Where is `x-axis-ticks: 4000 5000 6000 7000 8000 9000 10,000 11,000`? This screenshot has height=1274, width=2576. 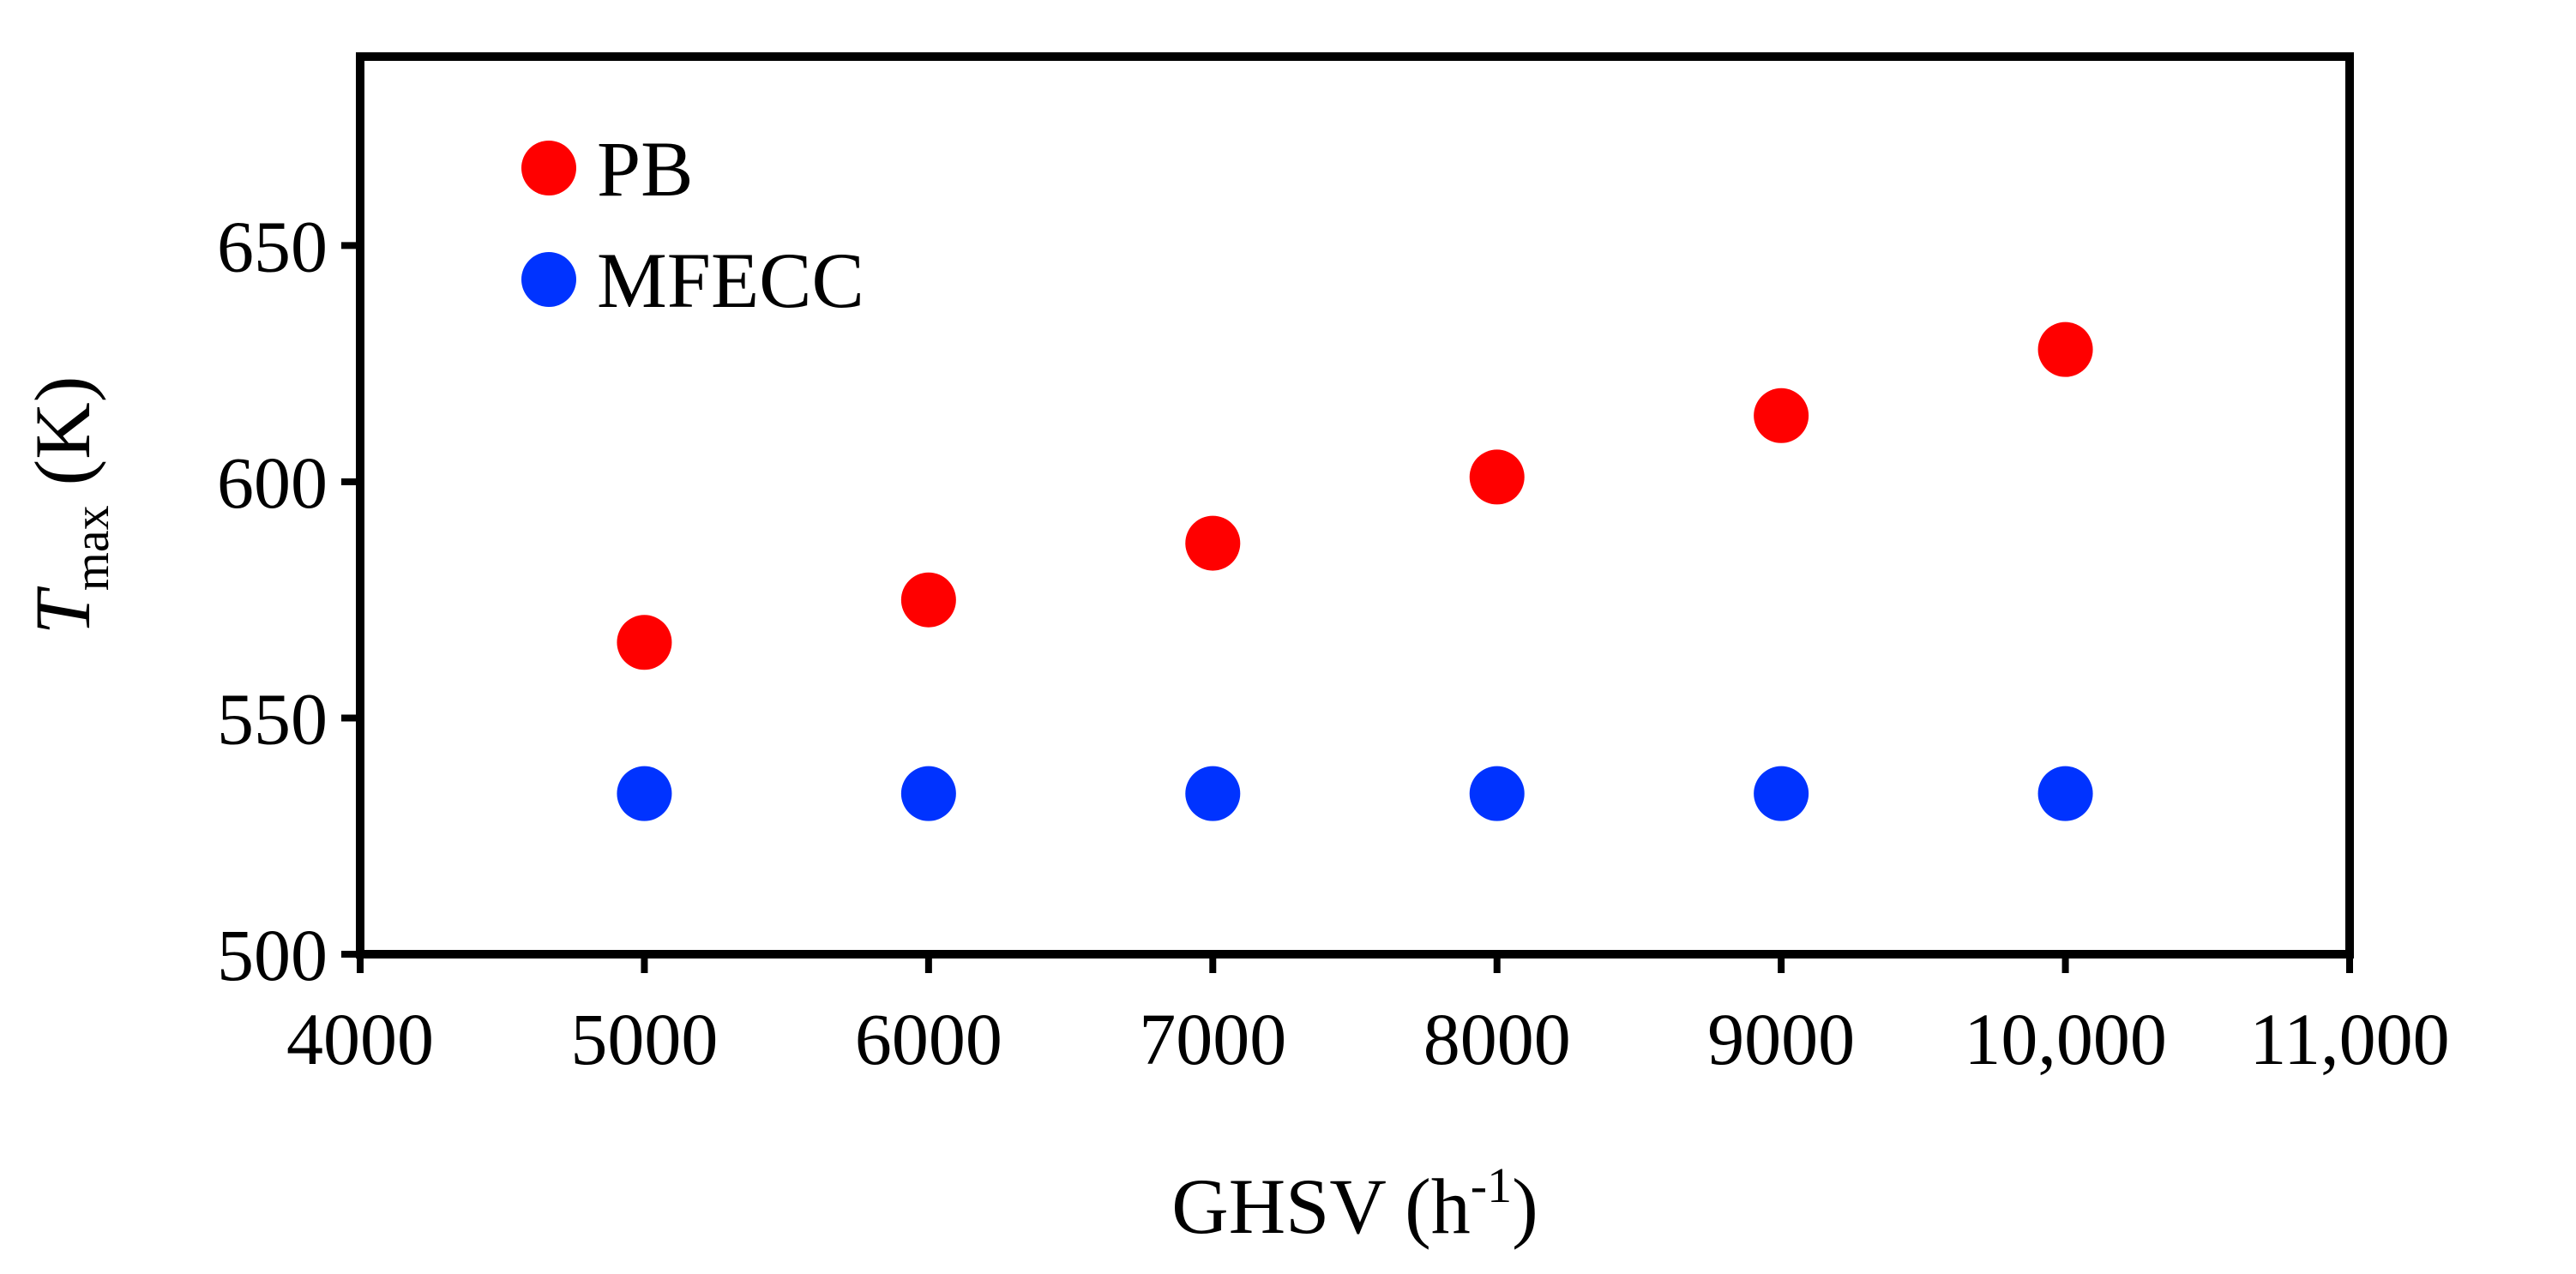 x-axis-ticks: 4000 5000 6000 7000 8000 9000 10,000 11,000 is located at coordinates (1368, 1017).